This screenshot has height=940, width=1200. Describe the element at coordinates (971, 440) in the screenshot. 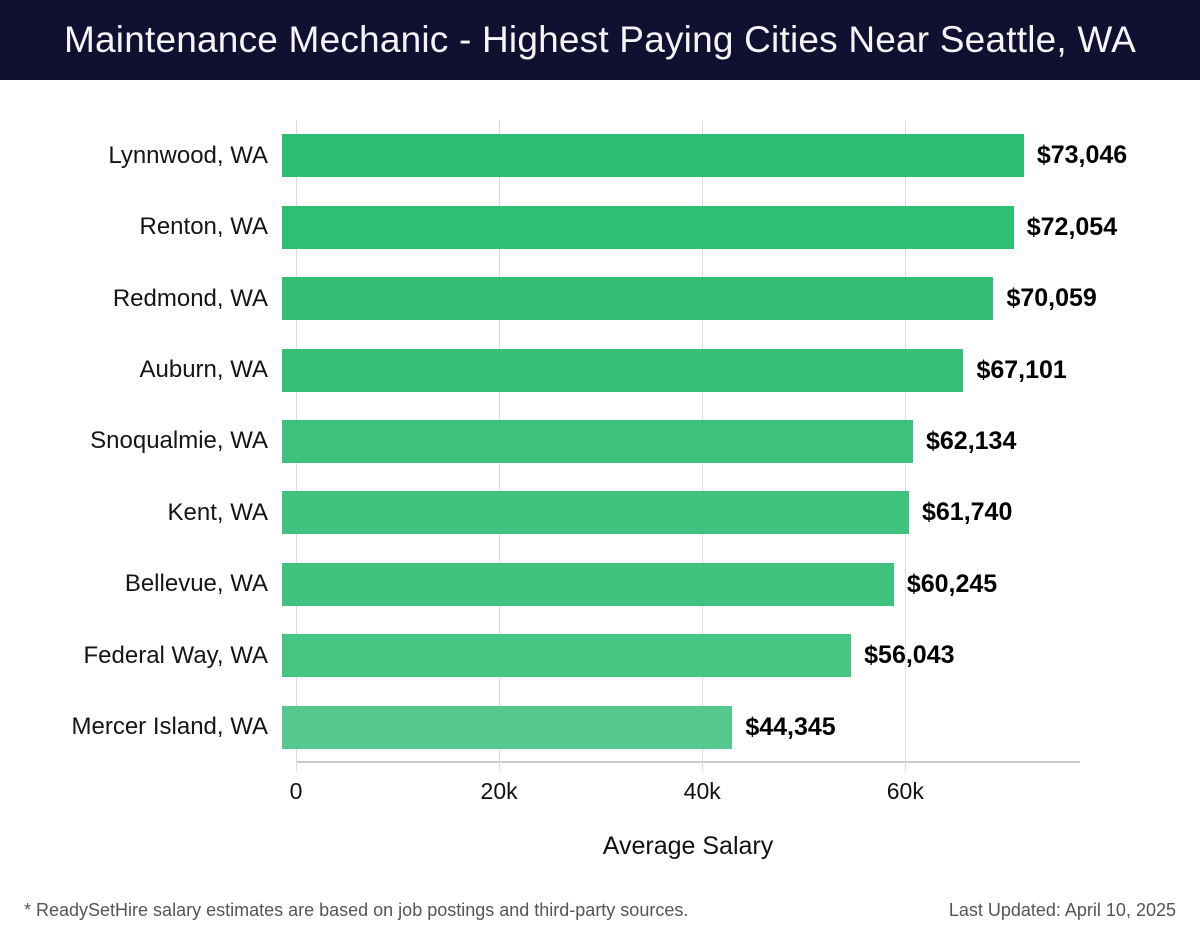

I see `value-label: $62,134` at that location.